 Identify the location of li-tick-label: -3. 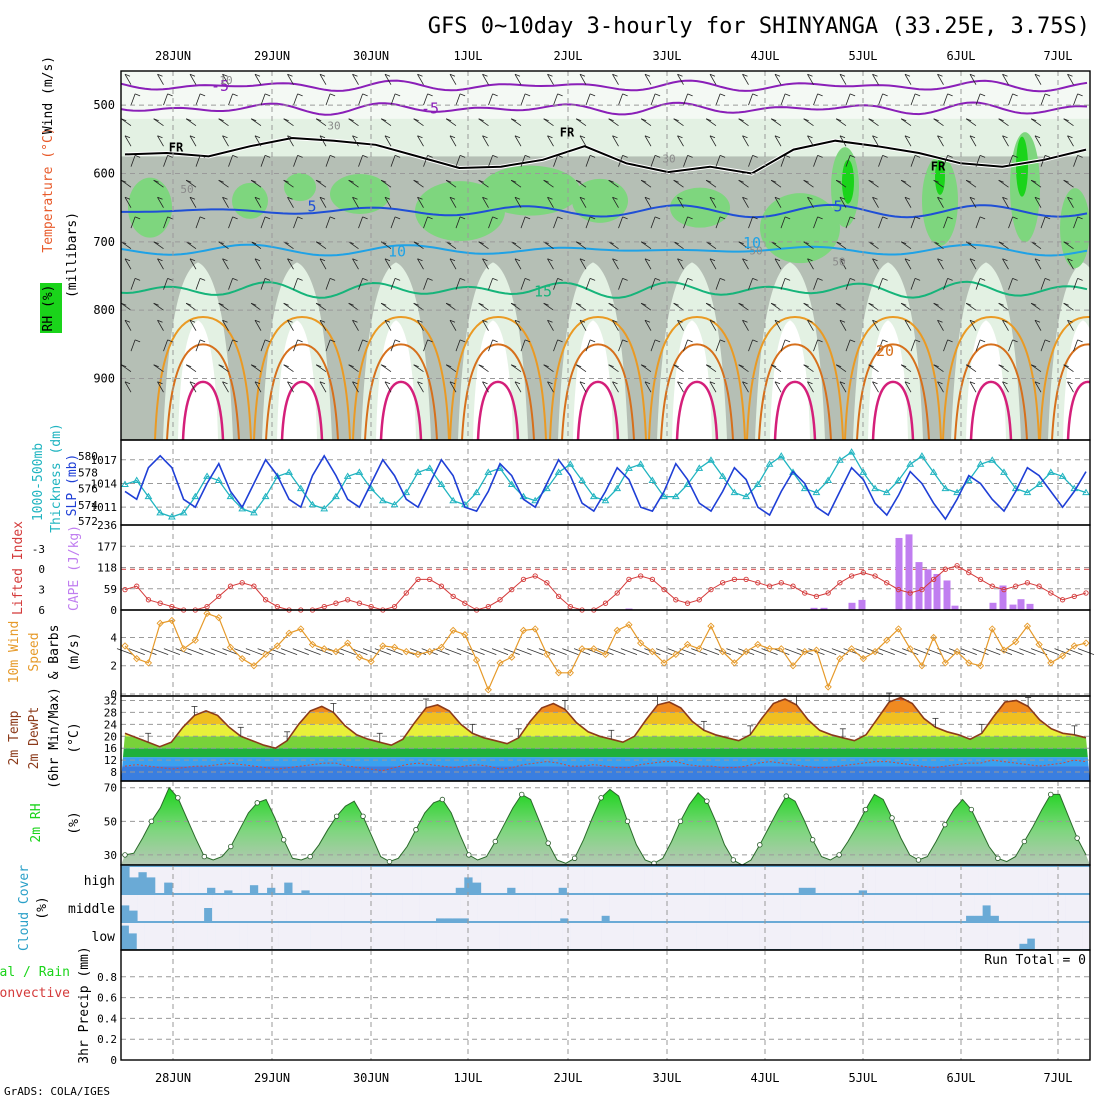
(38, 549).